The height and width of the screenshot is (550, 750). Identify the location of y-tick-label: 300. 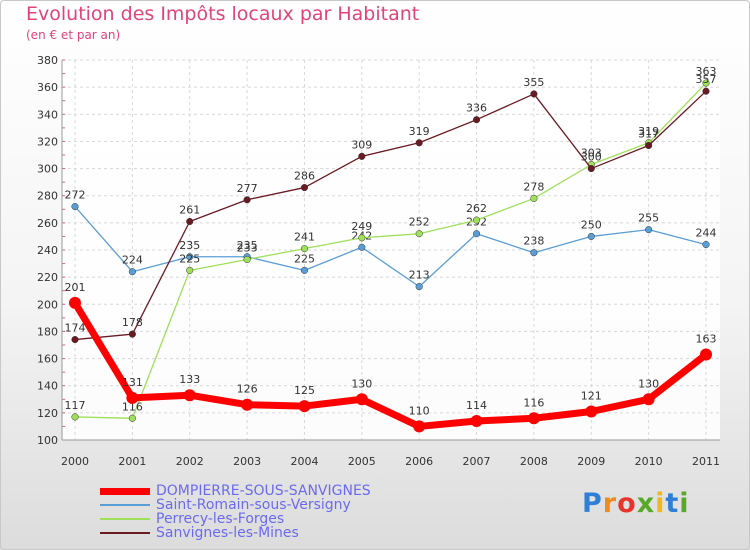
(47, 169).